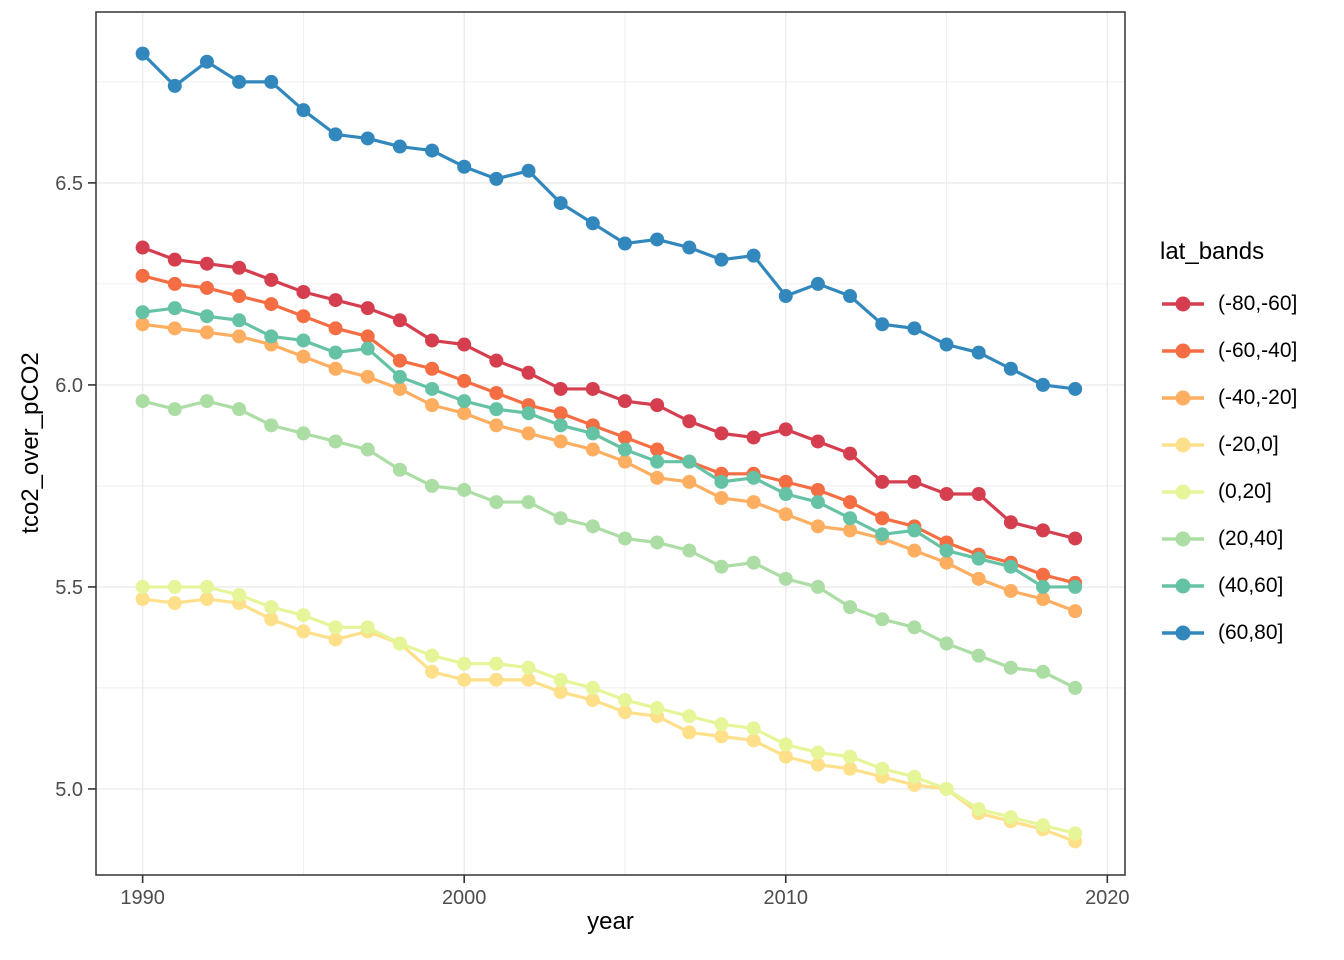 The width and height of the screenshot is (1344, 960). I want to click on legend-label: (60,80], so click(1251, 632).